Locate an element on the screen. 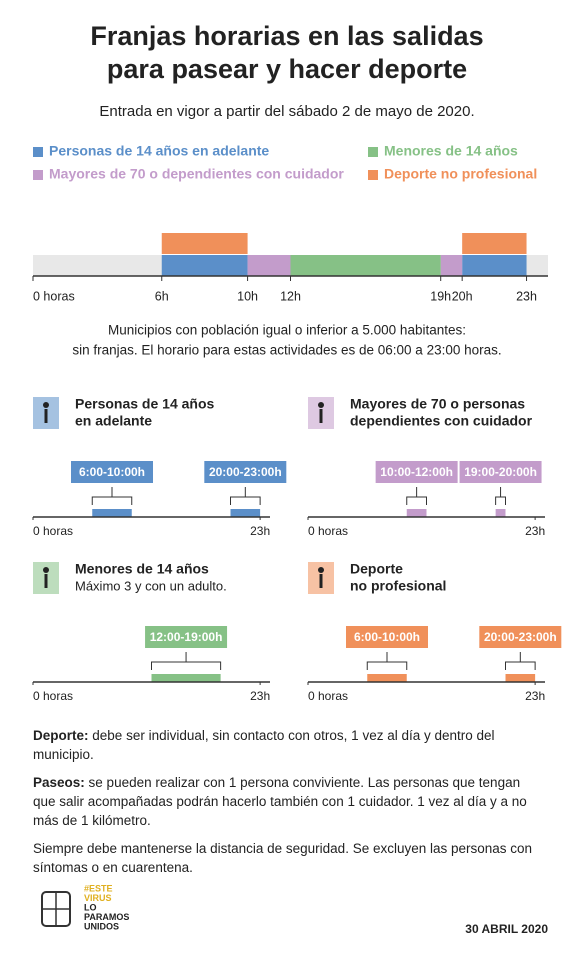  tick-label: 20h is located at coordinates (462, 296).